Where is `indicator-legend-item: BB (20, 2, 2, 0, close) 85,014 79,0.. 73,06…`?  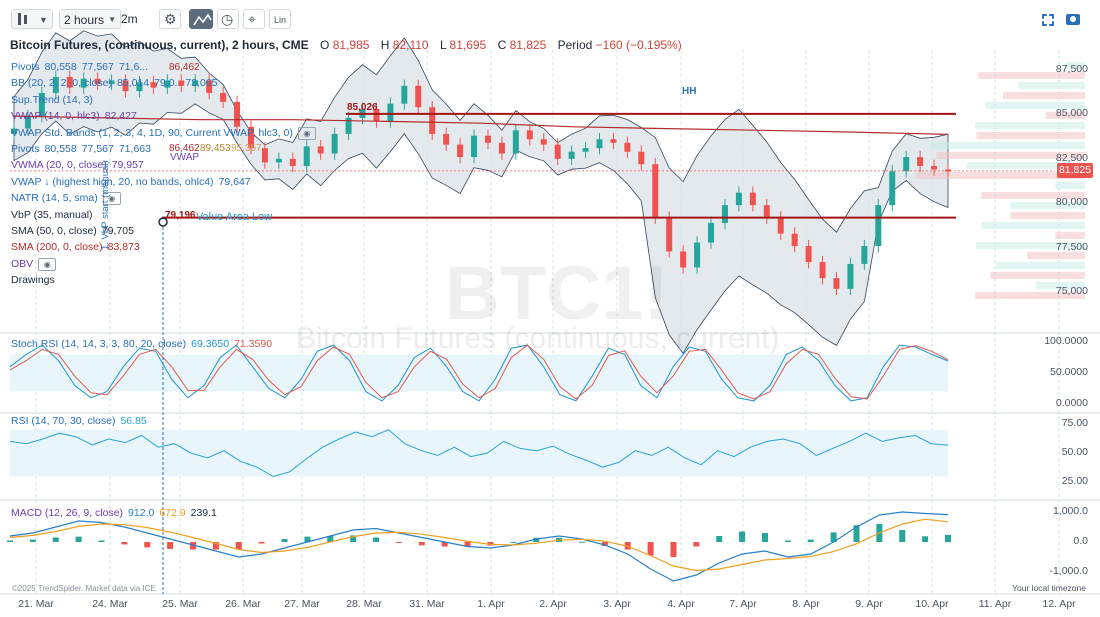
indicator-legend-item: BB (20, 2, 2, 0, close) 85,014 79,0.. 73,06… is located at coordinates (117, 83).